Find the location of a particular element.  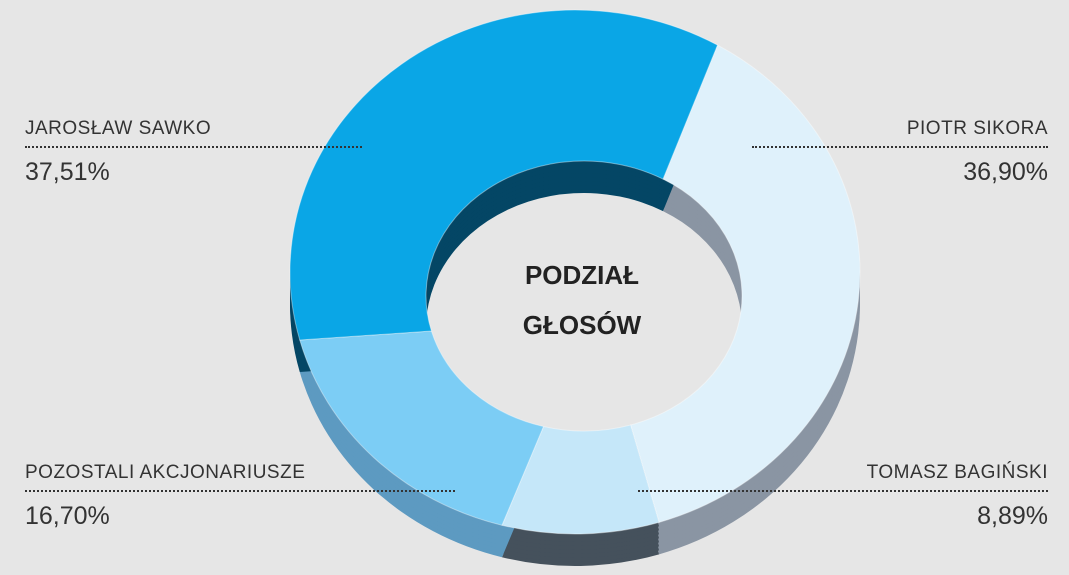

value-label: 16,70% is located at coordinates (67, 516).